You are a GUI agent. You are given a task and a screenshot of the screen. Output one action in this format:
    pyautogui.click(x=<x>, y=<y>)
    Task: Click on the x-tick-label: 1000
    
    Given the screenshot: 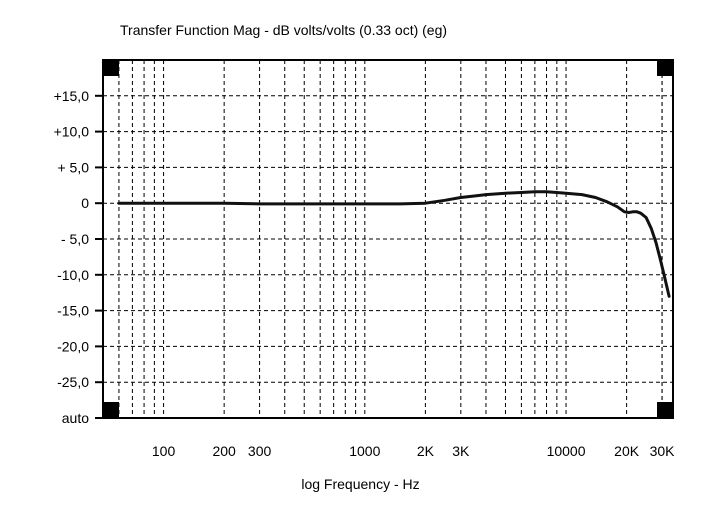 What is the action you would take?
    pyautogui.click(x=364, y=451)
    